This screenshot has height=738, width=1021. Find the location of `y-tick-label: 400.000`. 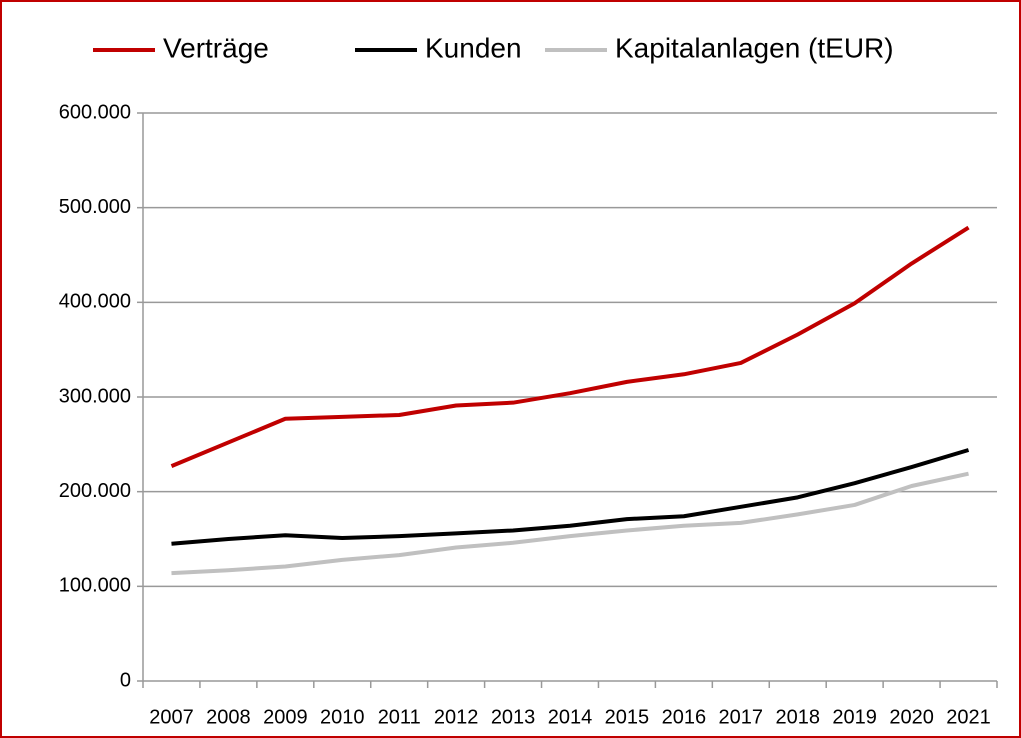

y-tick-label: 400.000 is located at coordinates (95, 302).